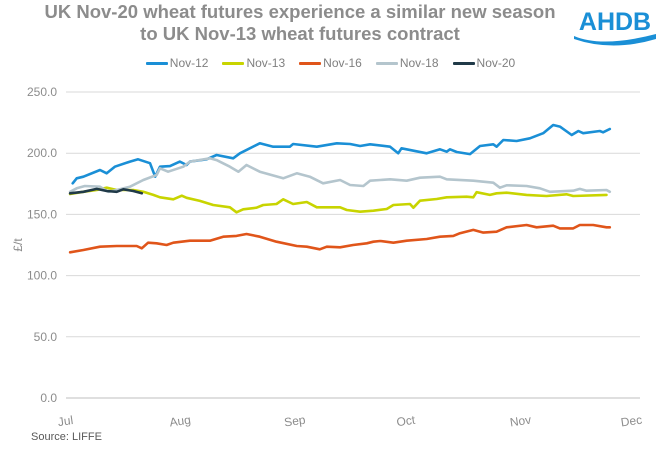  What do you see at coordinates (180, 421) in the screenshot?
I see `x-tick-label: Aug` at bounding box center [180, 421].